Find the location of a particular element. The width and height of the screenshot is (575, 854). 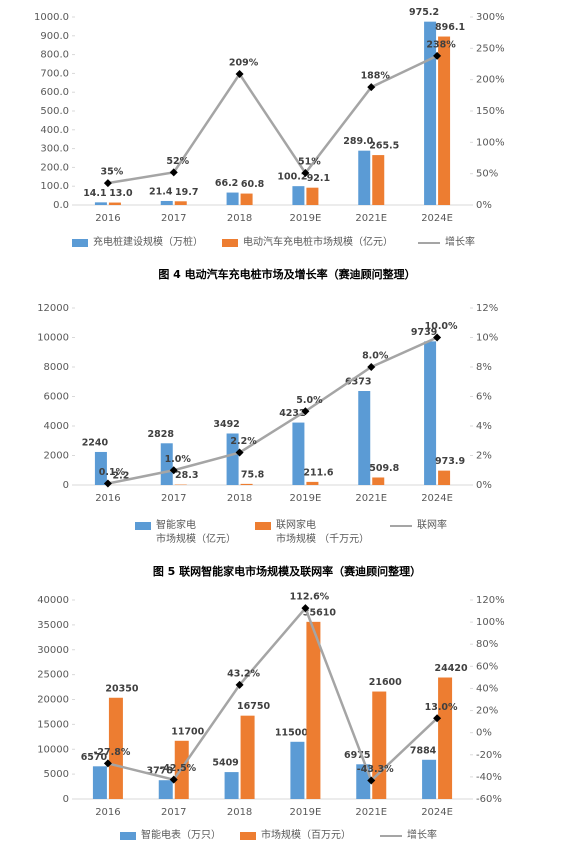

y2-tick-label: 300% is located at coordinates (490, 17).